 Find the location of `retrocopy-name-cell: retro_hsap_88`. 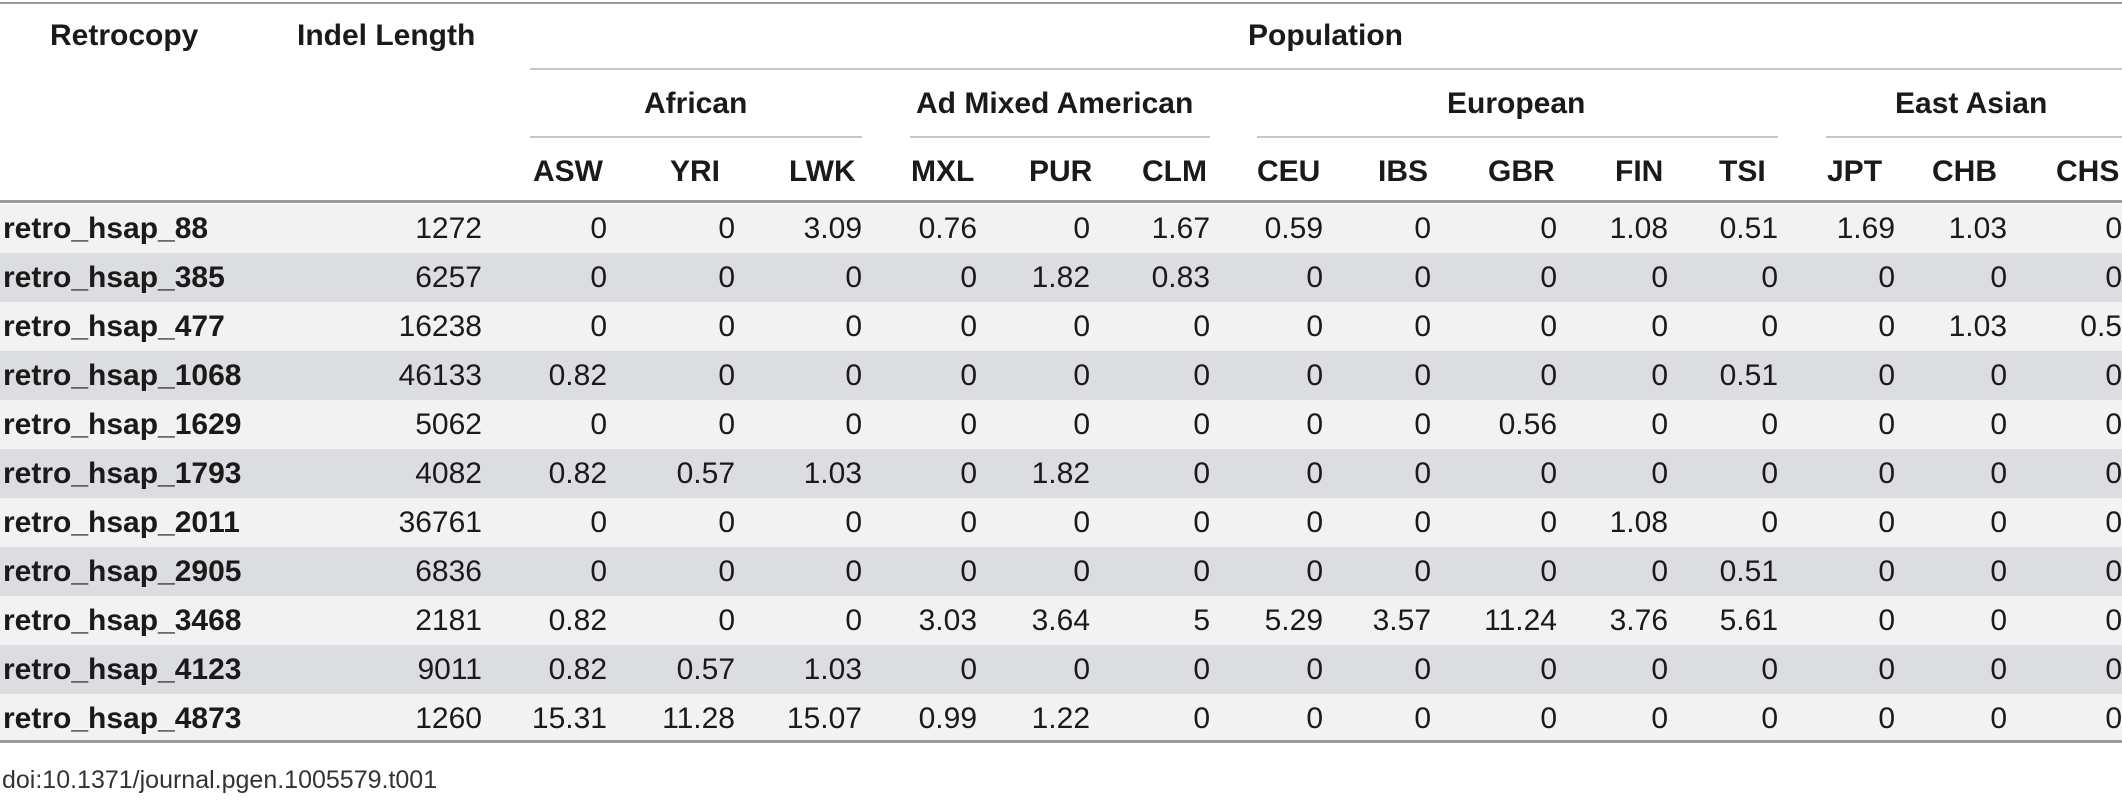

retrocopy-name-cell: retro_hsap_88 is located at coordinates (106, 228).